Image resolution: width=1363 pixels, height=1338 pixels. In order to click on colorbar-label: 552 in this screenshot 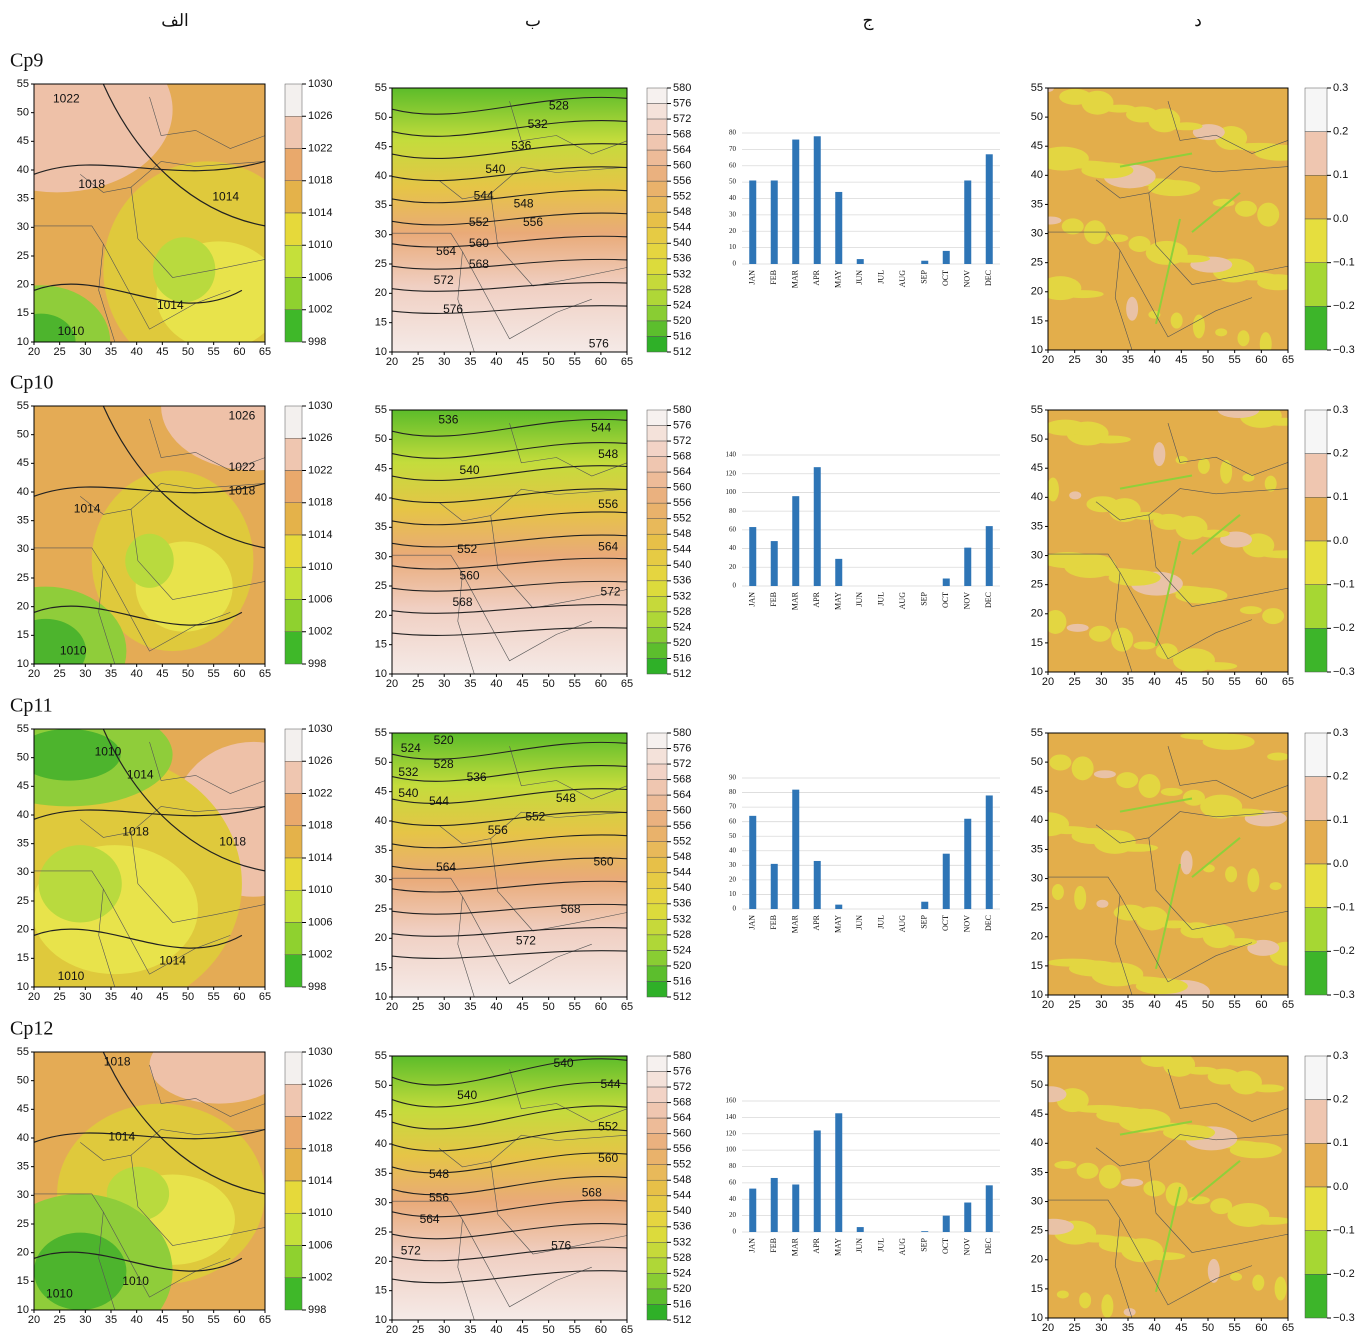, I will do `click(682, 1165)`.